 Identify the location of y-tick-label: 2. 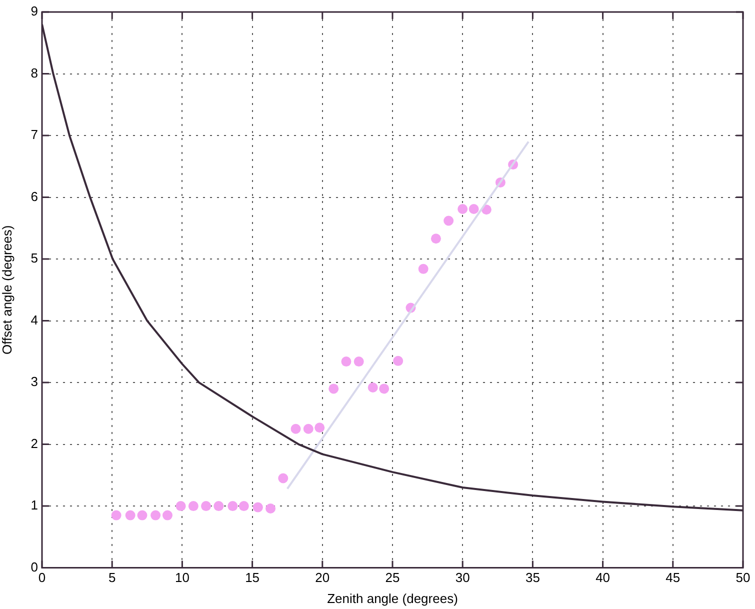
(34, 443).